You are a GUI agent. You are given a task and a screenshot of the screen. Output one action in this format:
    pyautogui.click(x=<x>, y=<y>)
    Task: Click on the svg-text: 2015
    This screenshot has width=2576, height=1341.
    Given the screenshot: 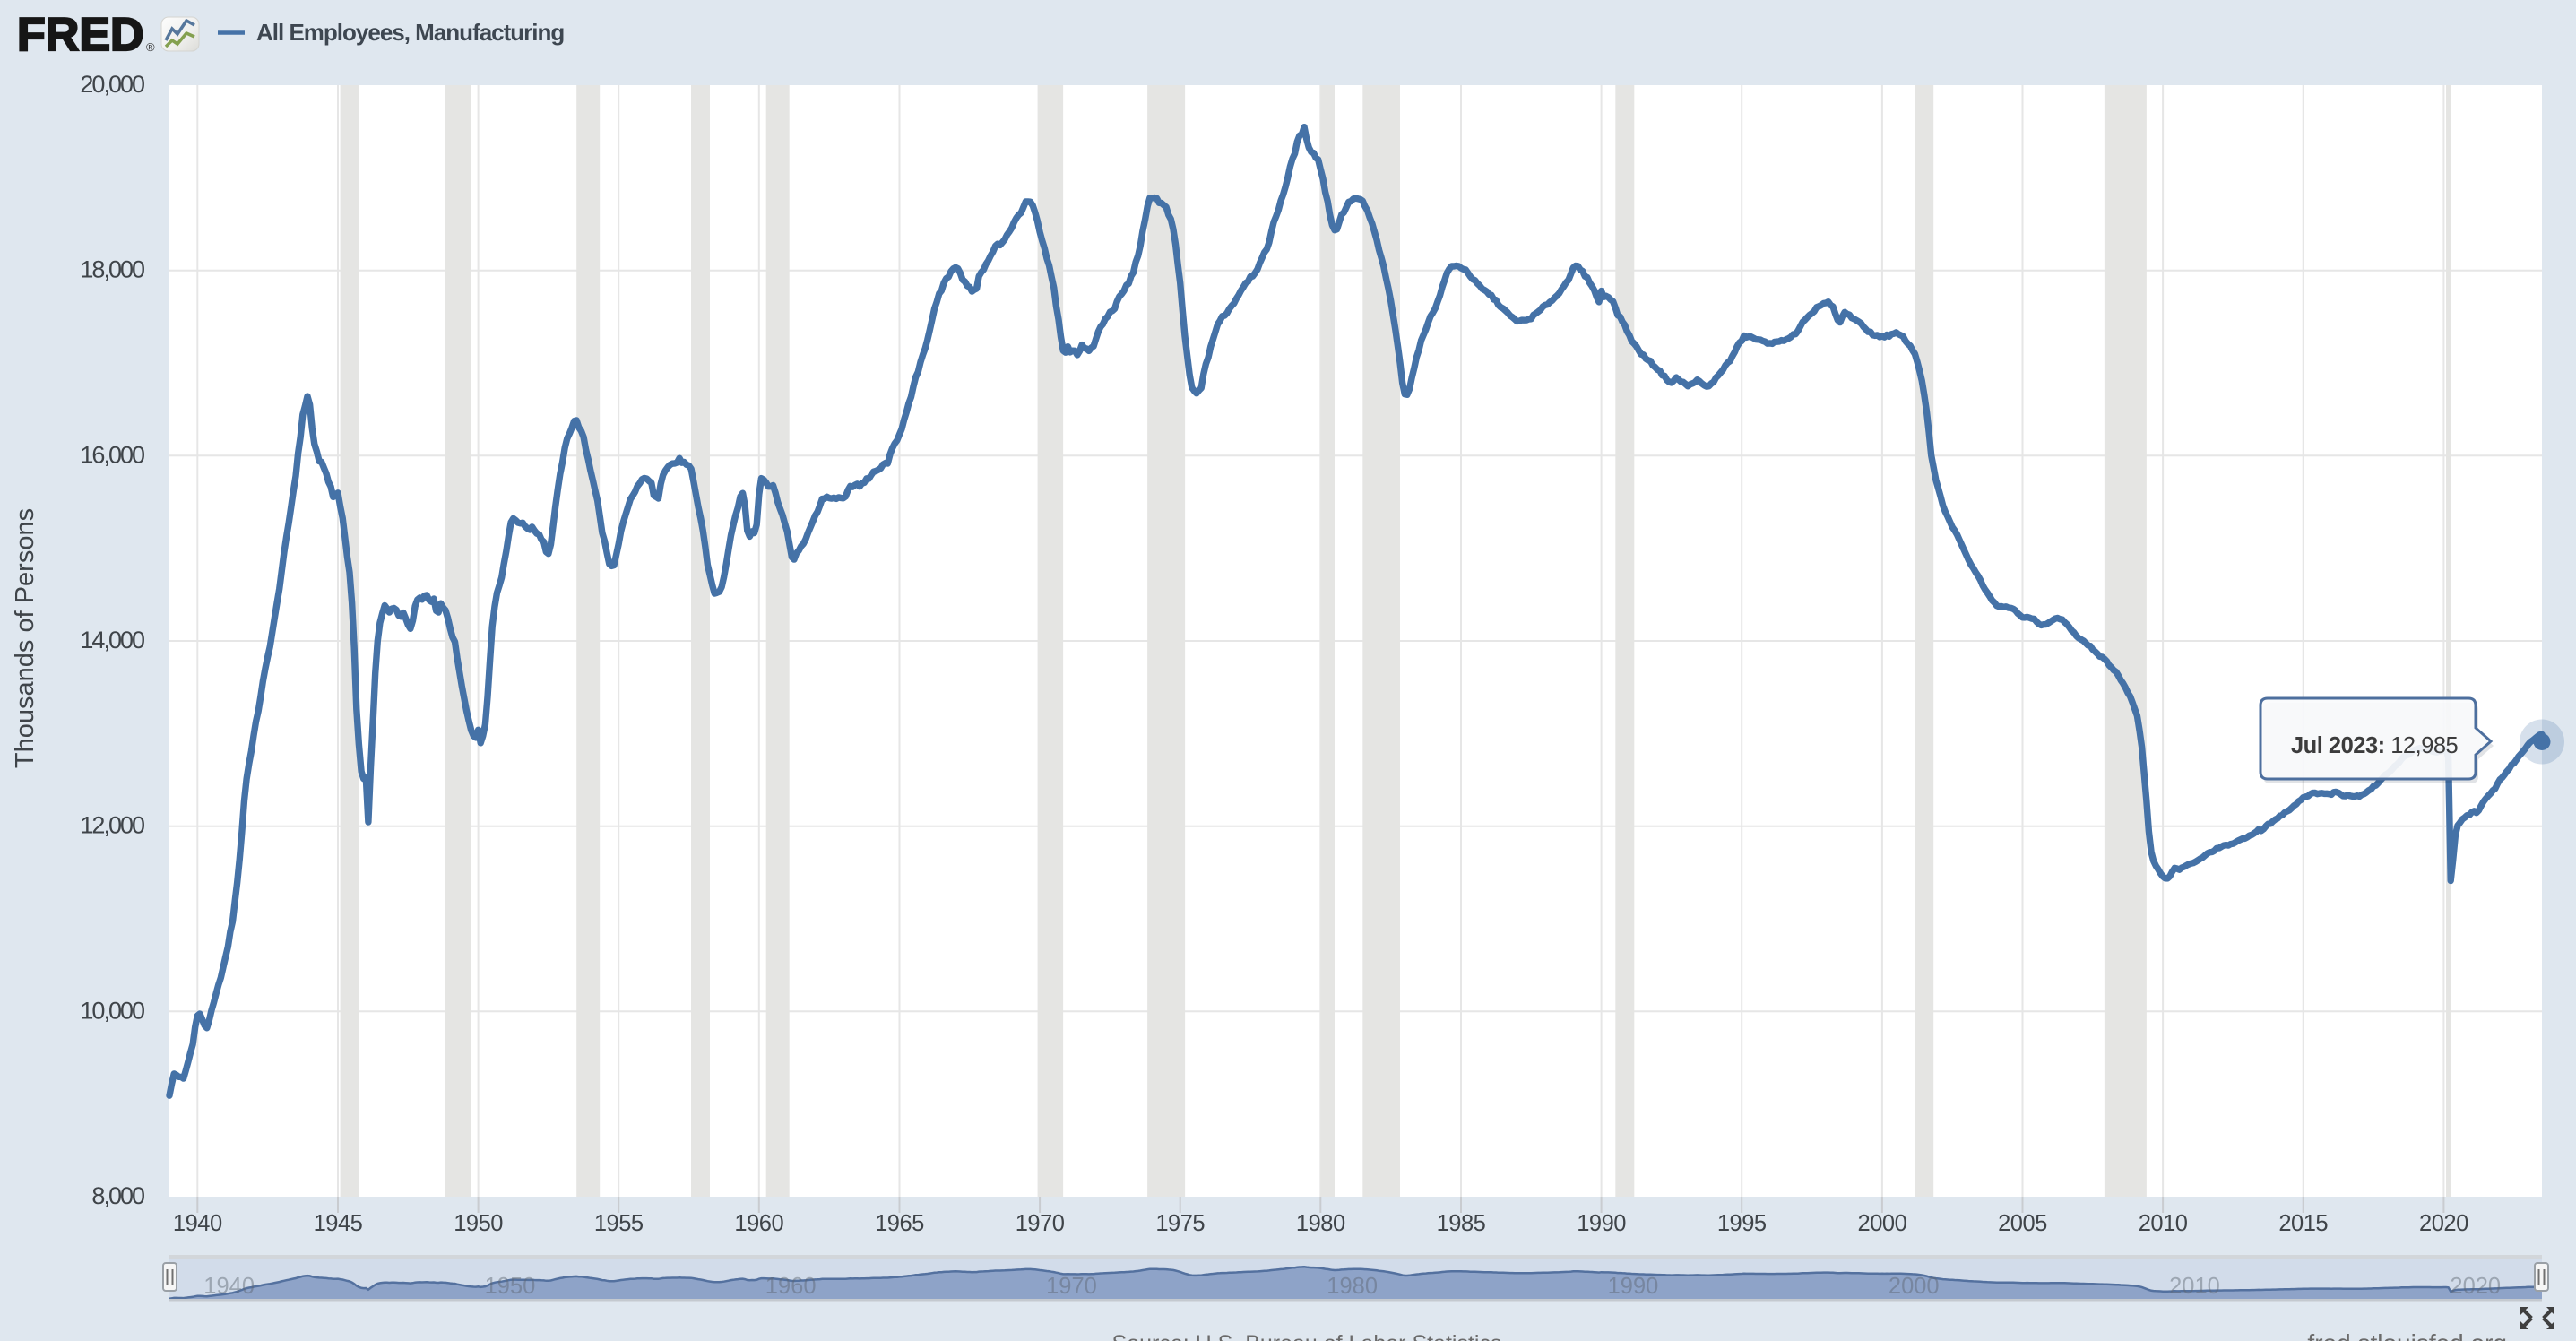 What is the action you would take?
    pyautogui.click(x=2303, y=1223)
    